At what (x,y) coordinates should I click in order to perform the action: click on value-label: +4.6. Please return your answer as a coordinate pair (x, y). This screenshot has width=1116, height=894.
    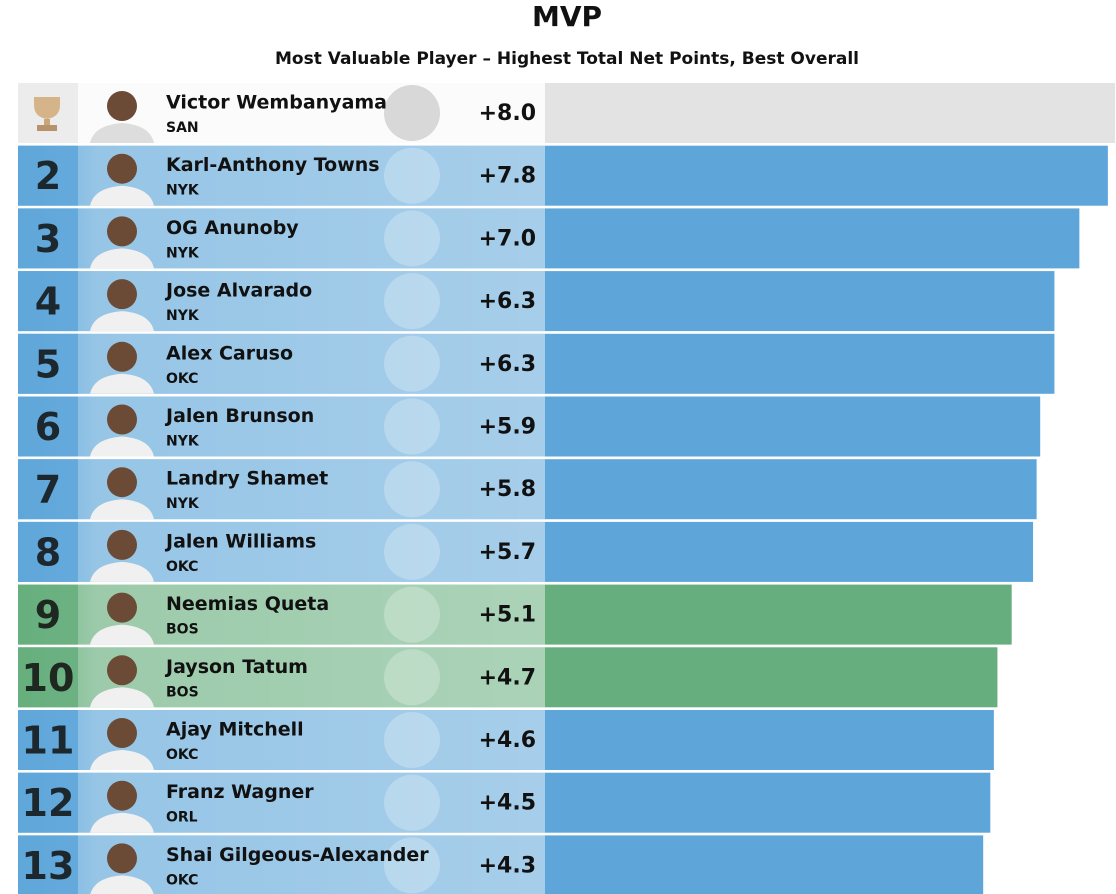
    Looking at the image, I should click on (507, 740).